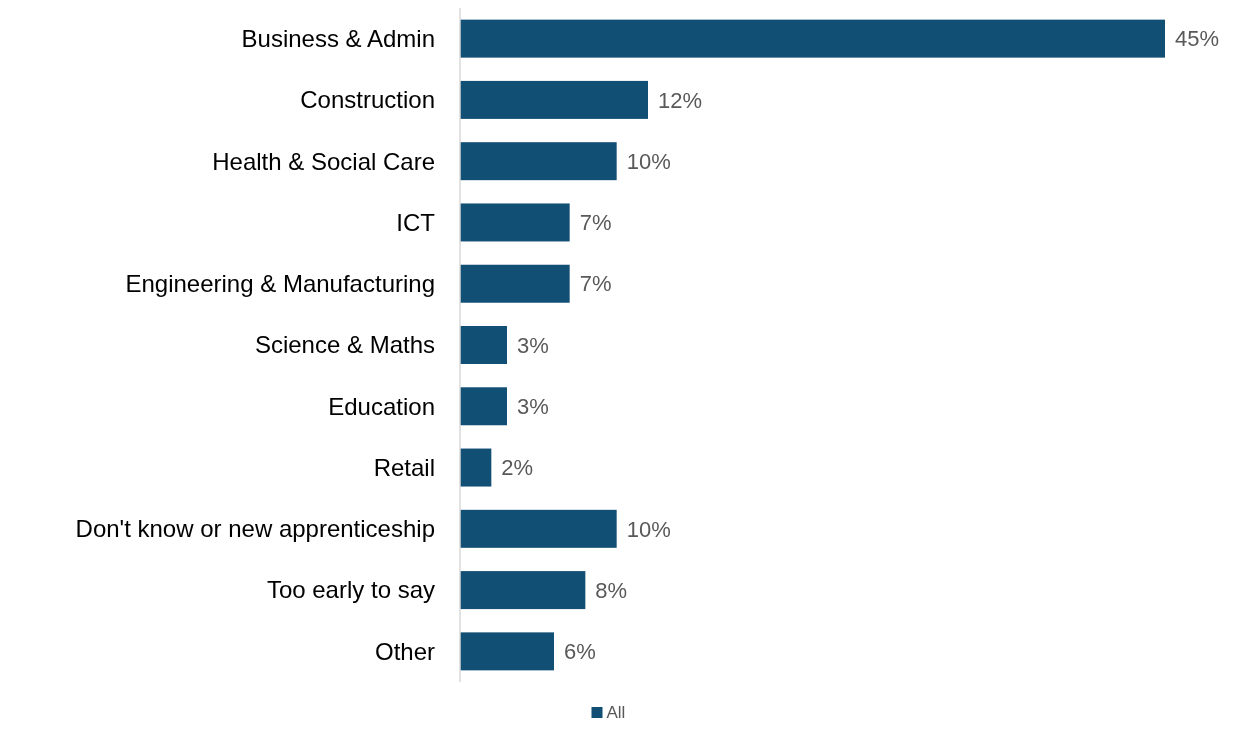 The width and height of the screenshot is (1235, 729). Describe the element at coordinates (611, 590) in the screenshot. I see `data-label: 8%` at that location.